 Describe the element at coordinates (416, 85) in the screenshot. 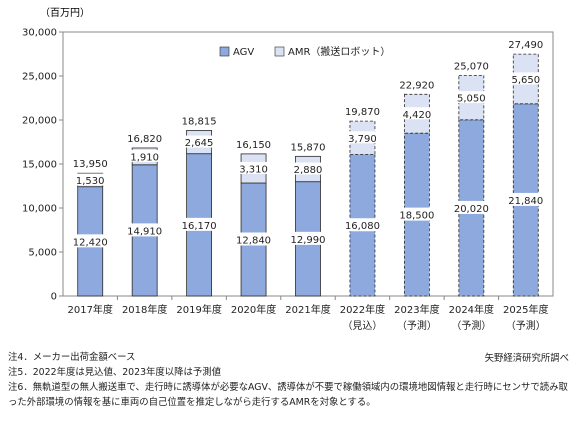

I see `label-total: 22,920` at that location.